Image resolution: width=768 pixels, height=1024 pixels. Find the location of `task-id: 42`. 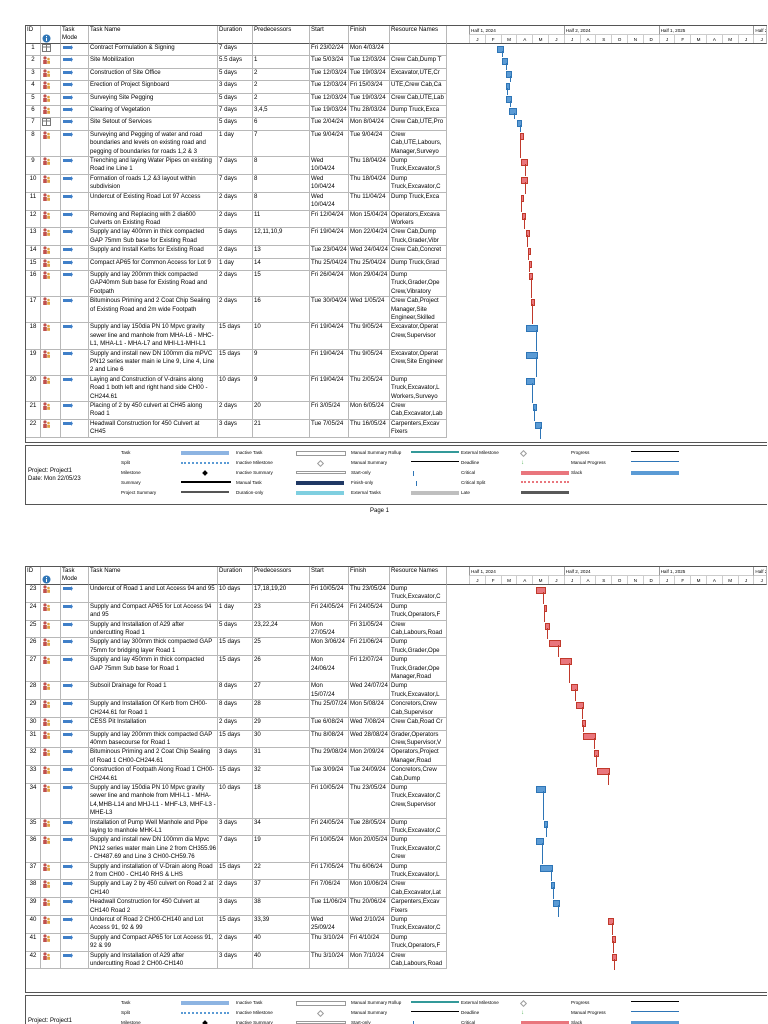

task-id: 42 is located at coordinates (33, 960).